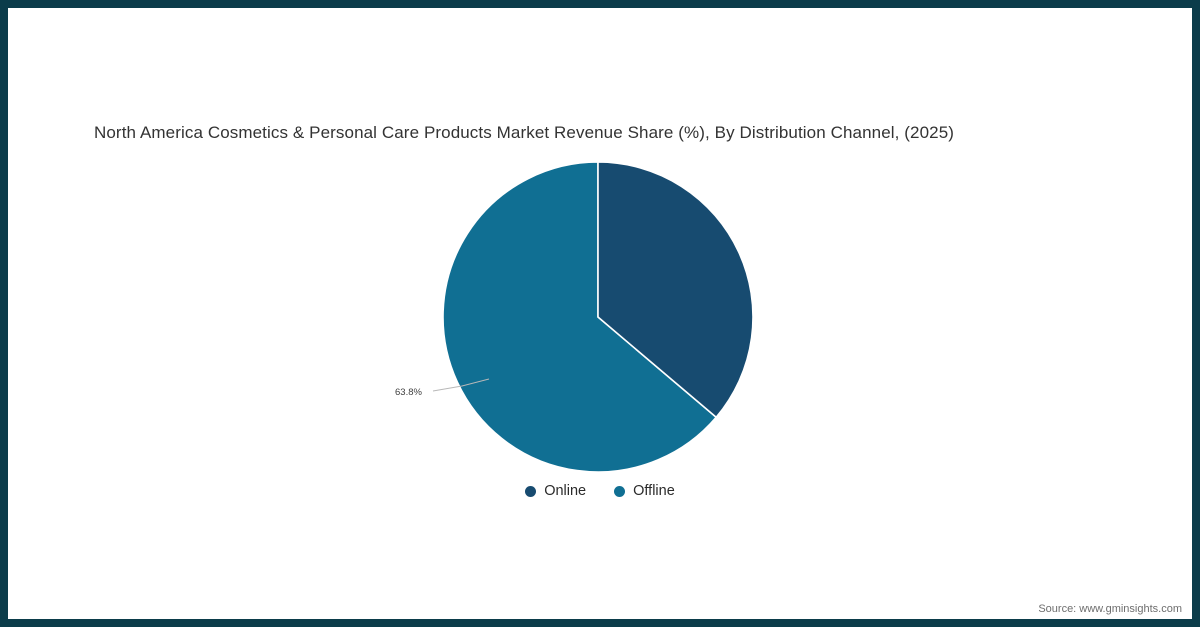  I want to click on legend-item-offline: Offline, so click(644, 491).